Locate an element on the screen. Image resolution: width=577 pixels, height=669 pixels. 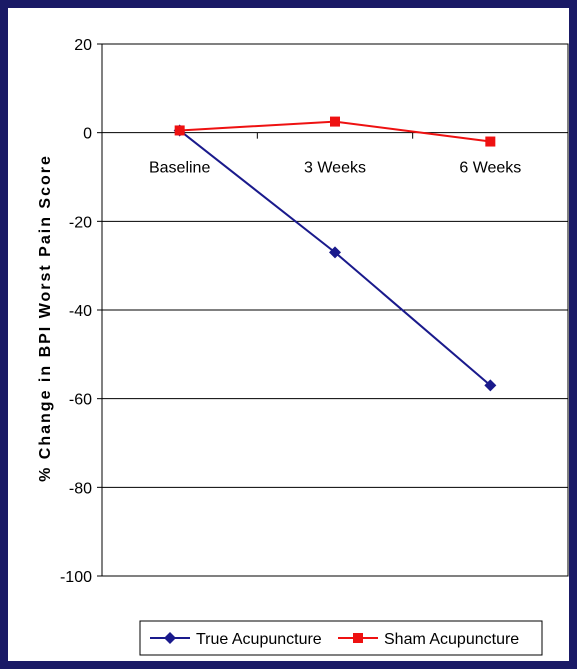
x-tick-label: 3 Weeks is located at coordinates (335, 168).